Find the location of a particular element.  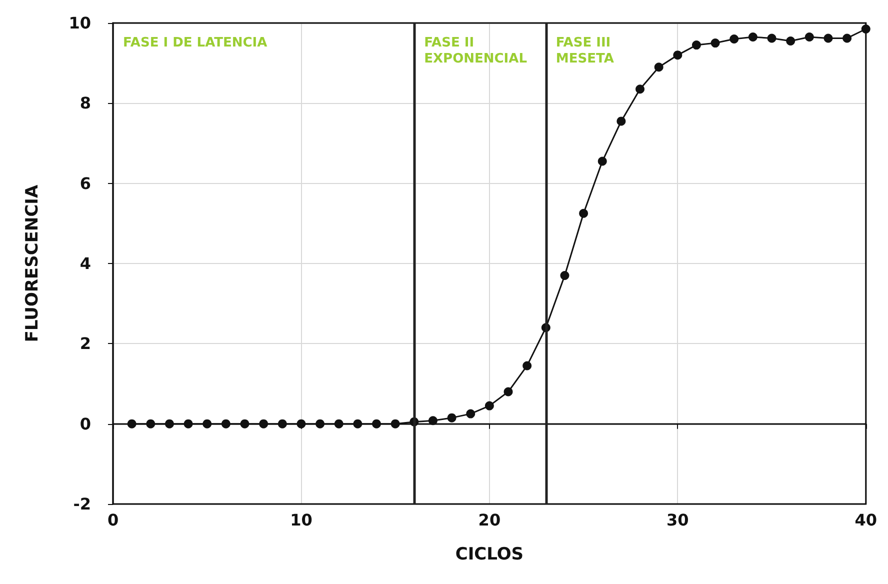

y-axis-title: FLUORESCENCIA is located at coordinates (32, 263).